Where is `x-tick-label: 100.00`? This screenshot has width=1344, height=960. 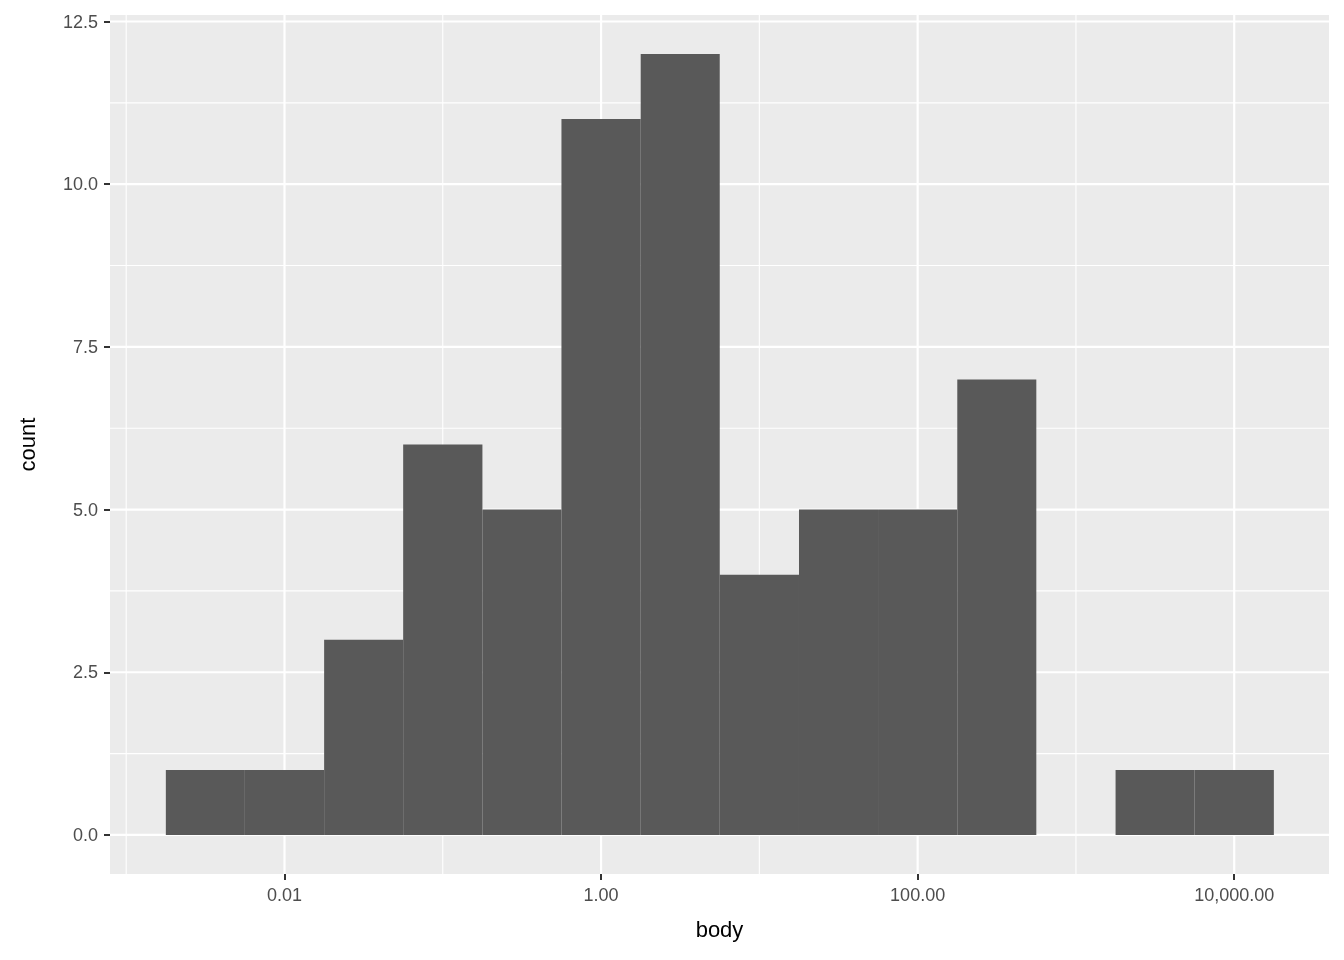
x-tick-label: 100.00 is located at coordinates (918, 895).